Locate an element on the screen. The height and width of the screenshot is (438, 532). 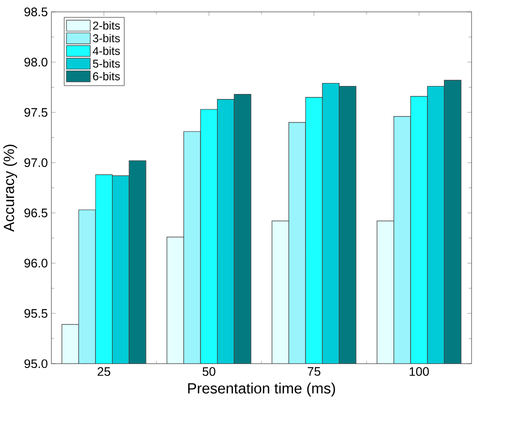
legend-label: 4-bits is located at coordinates (106, 50).